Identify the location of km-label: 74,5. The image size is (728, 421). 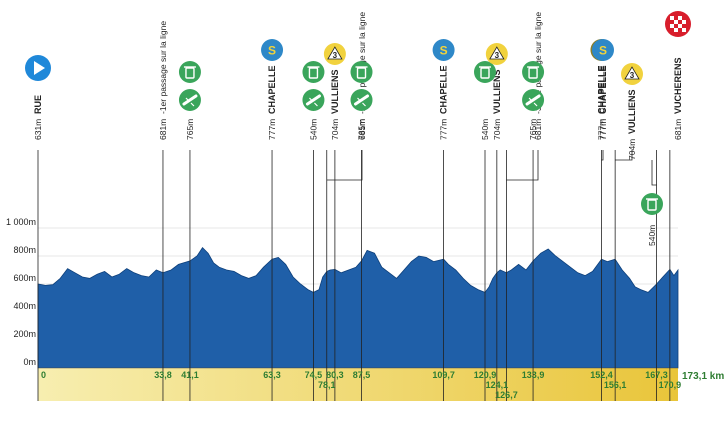
(314, 375).